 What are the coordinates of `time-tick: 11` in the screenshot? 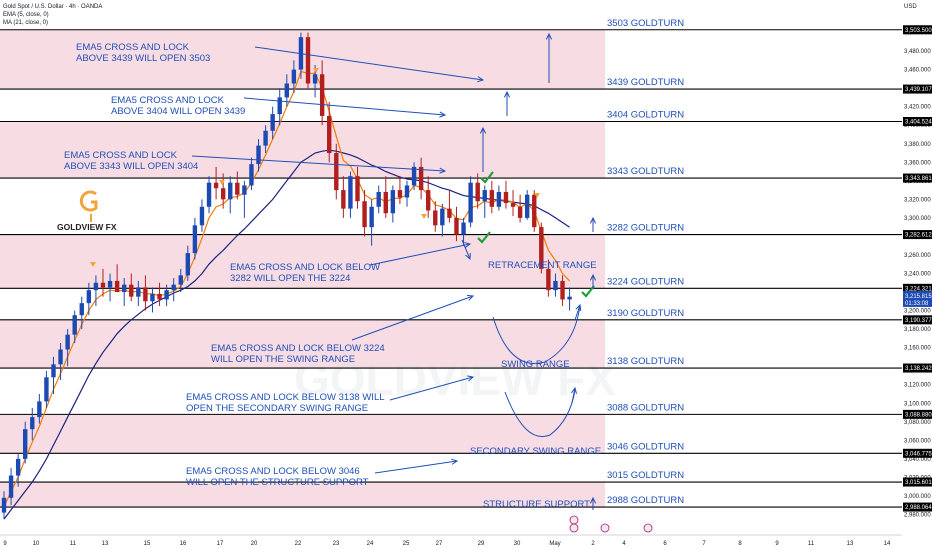 It's located at (811, 544).